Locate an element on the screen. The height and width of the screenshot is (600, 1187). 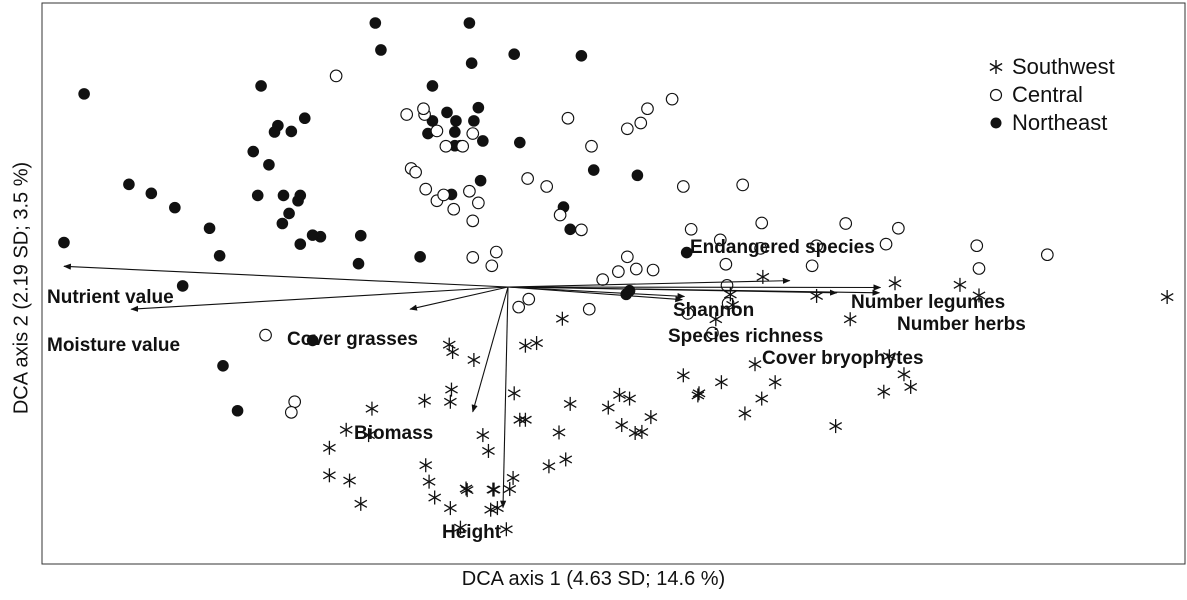
vector-arrow-shannon is located at coordinates (596, 293).